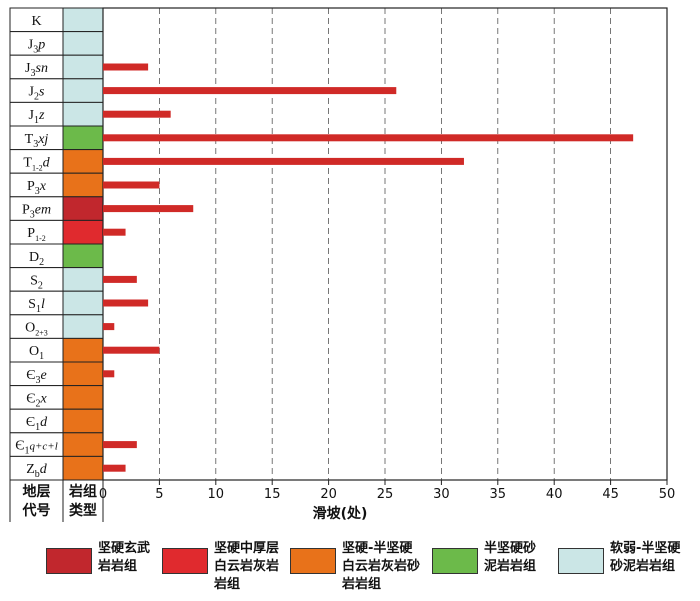 The height and width of the screenshot is (601, 700). I want to click on legend-item-dolomite: 坚硬中厚层 白云岩灰岩 岩组, so click(220, 567).